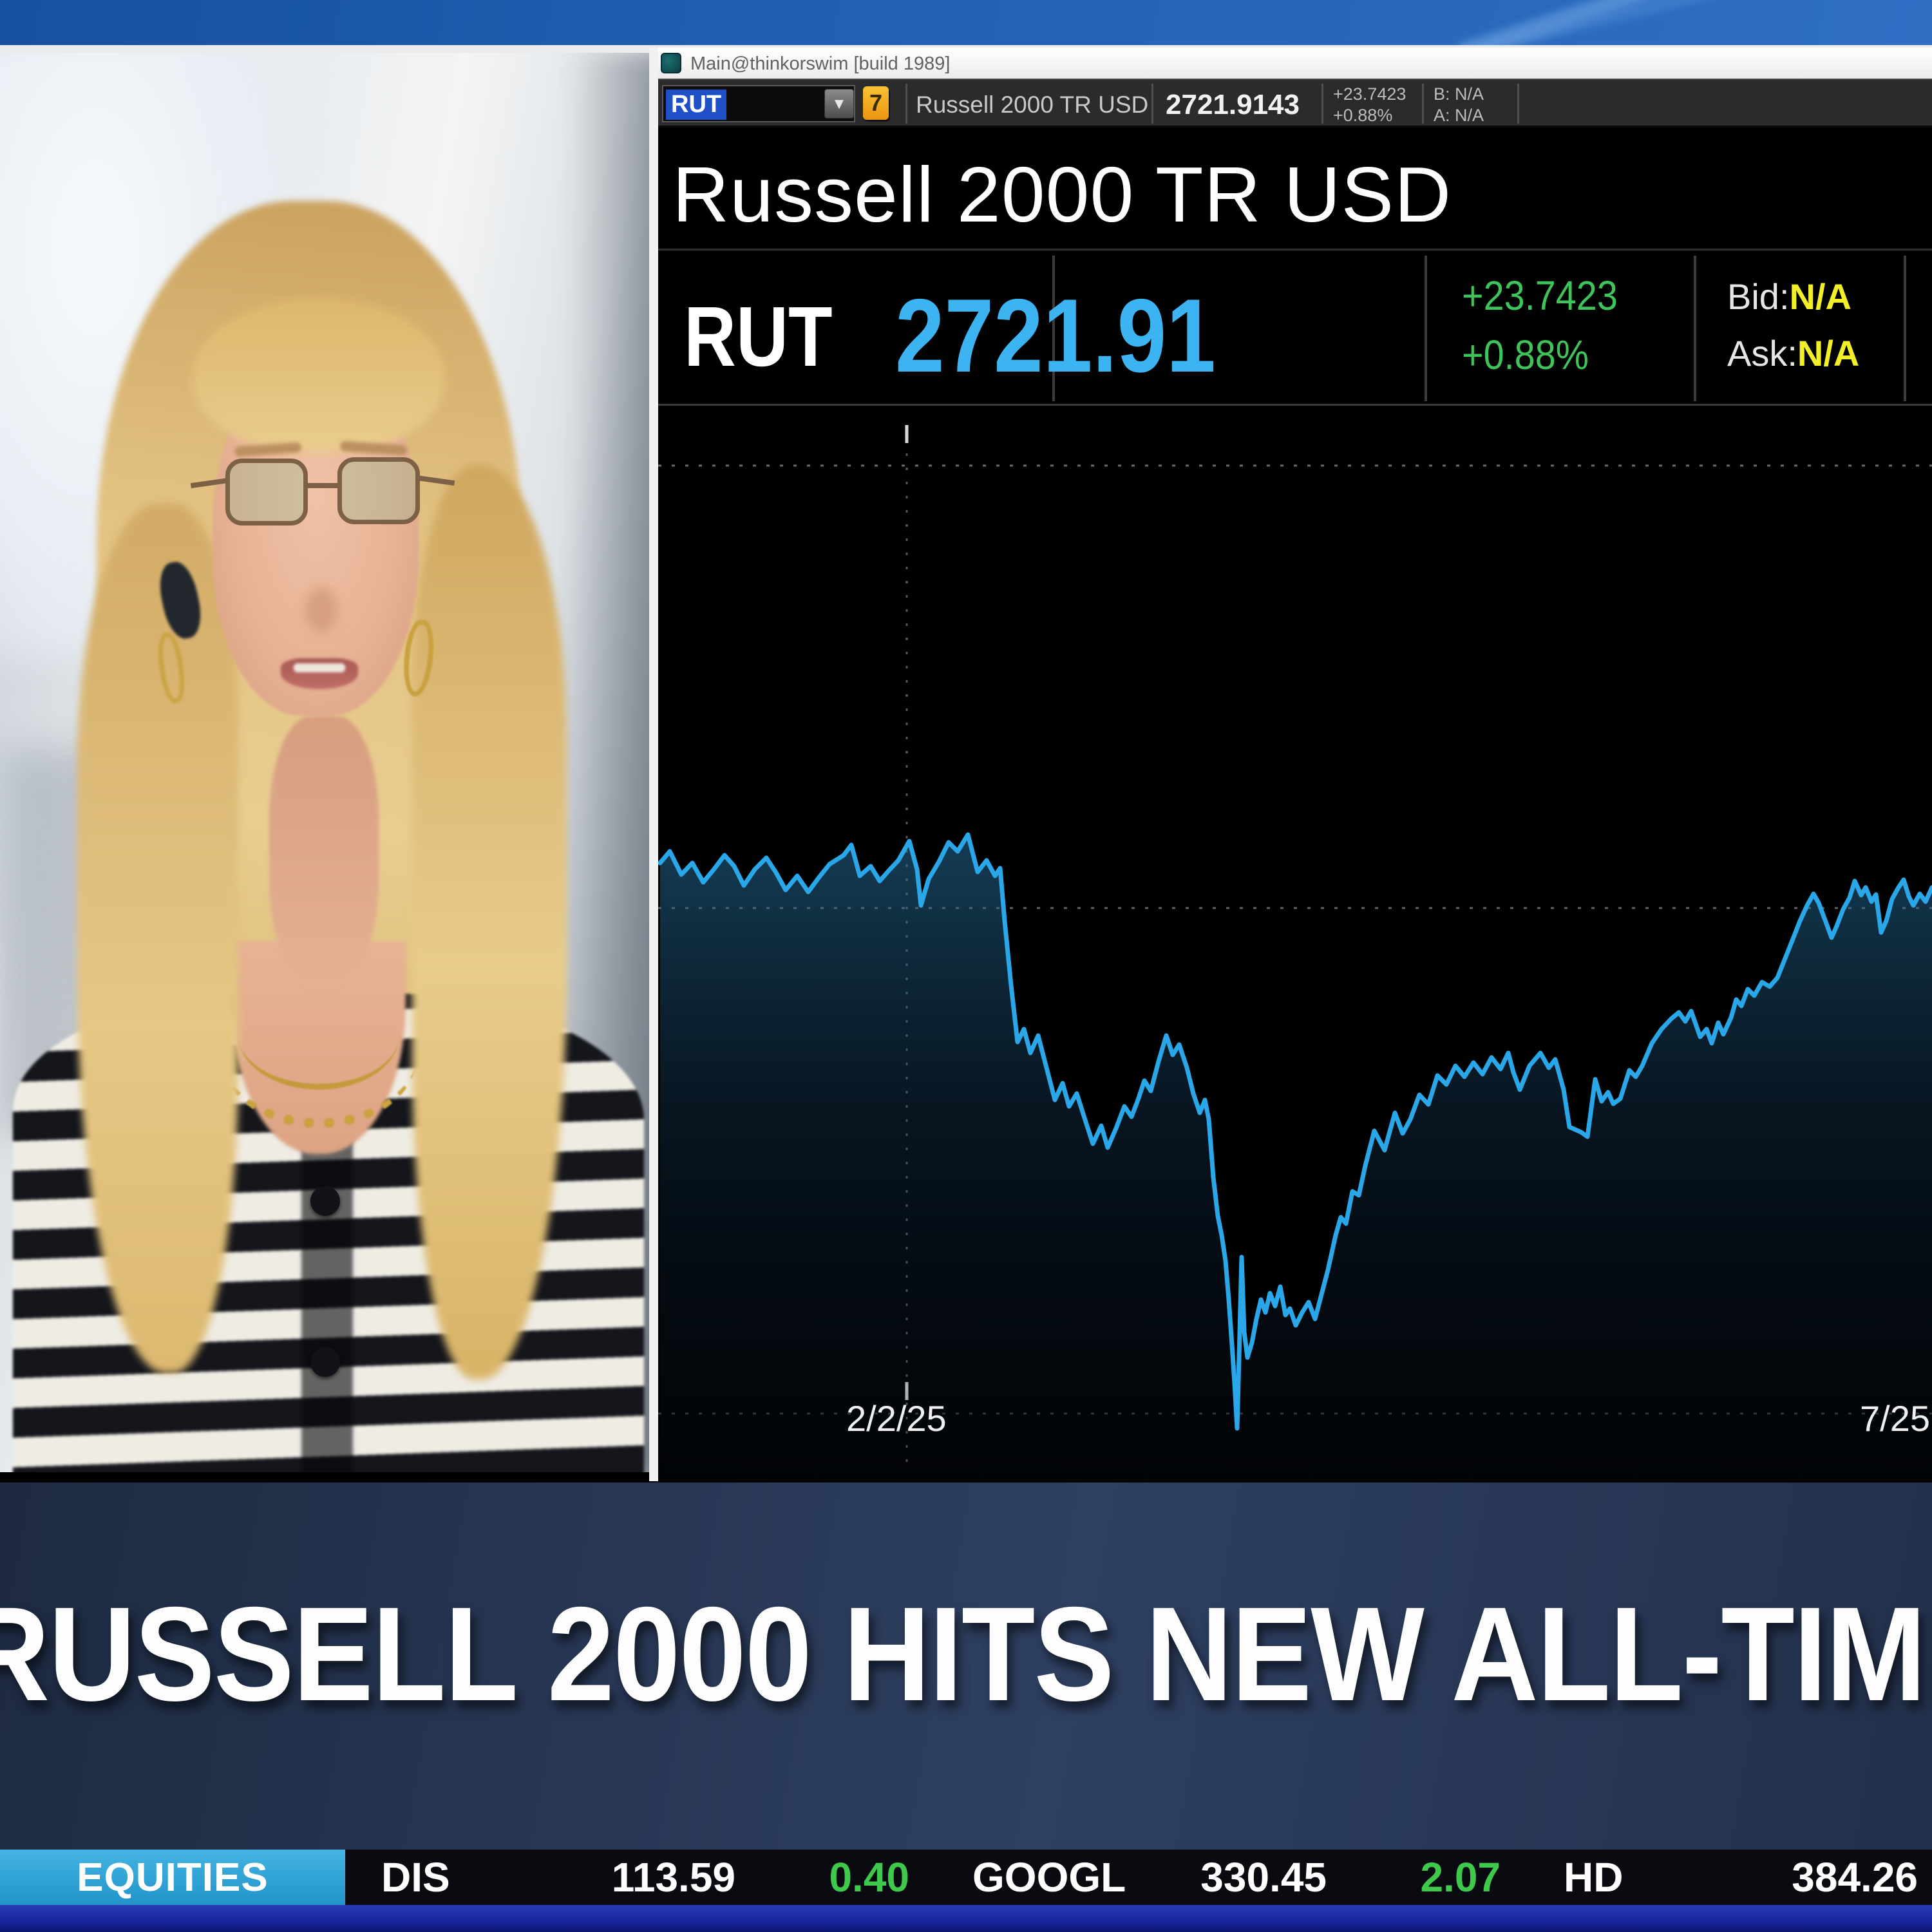 The width and height of the screenshot is (1932, 1932). Describe the element at coordinates (1461, 1877) in the screenshot. I see `ticker-change: 2.07` at that location.